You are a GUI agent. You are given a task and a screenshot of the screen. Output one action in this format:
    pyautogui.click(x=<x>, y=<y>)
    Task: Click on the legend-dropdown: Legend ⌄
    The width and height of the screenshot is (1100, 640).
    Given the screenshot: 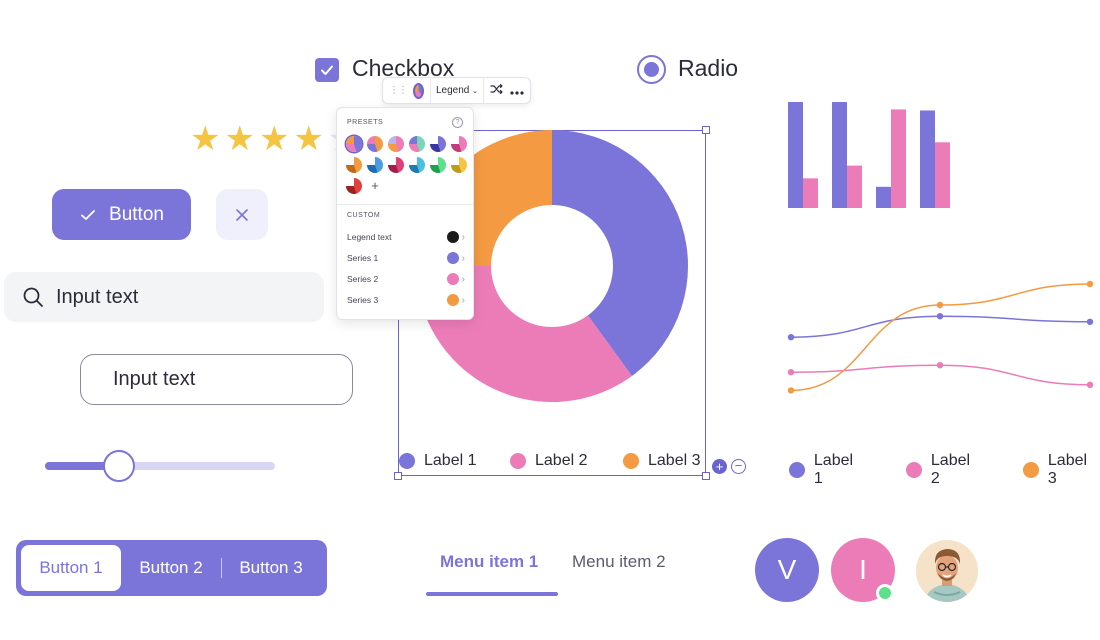 What is the action you would take?
    pyautogui.click(x=456, y=90)
    